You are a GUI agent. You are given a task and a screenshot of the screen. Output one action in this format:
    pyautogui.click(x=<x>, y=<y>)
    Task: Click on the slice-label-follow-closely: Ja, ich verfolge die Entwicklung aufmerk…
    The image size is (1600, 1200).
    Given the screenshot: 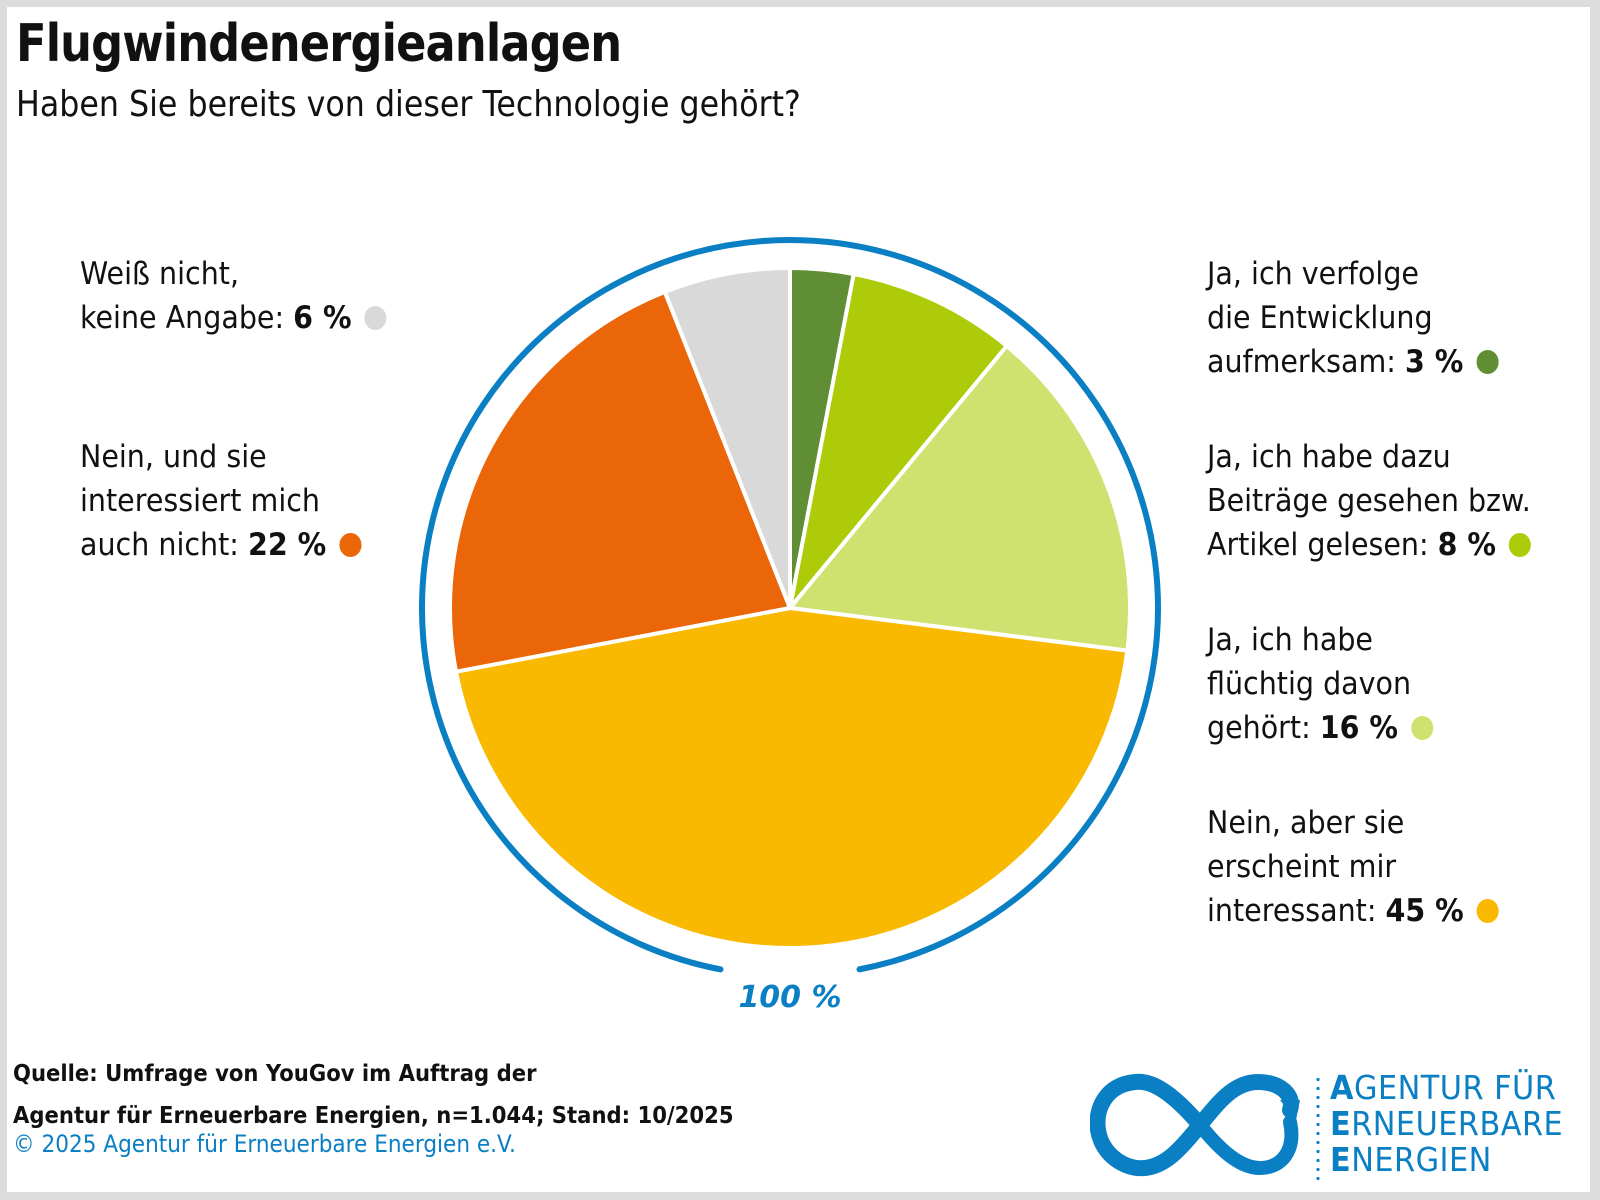 What is the action you would take?
    pyautogui.click(x=1353, y=318)
    